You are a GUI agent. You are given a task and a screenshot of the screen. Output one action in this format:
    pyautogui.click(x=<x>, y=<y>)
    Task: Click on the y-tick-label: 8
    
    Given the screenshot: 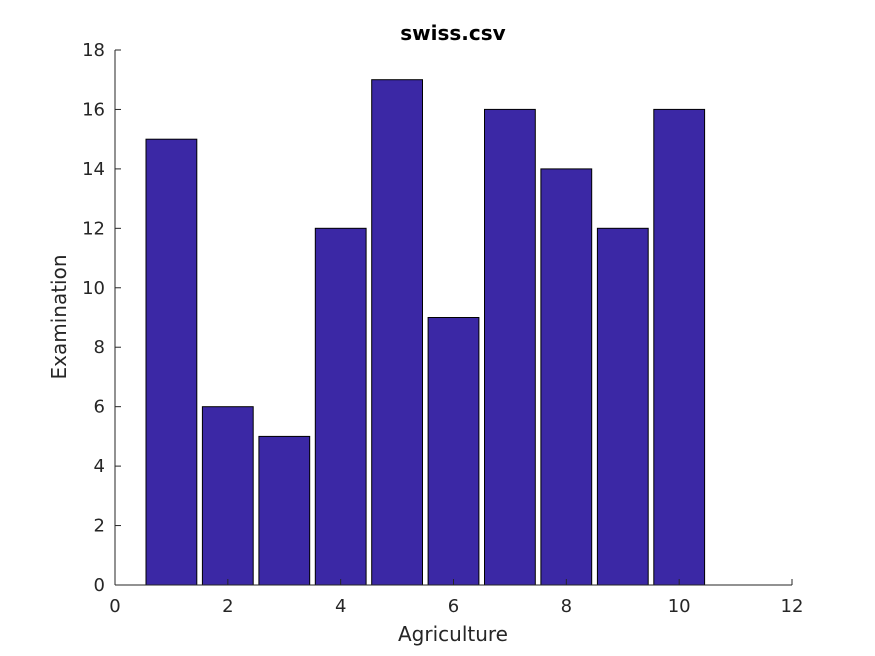 What is the action you would take?
    pyautogui.click(x=99, y=347)
    